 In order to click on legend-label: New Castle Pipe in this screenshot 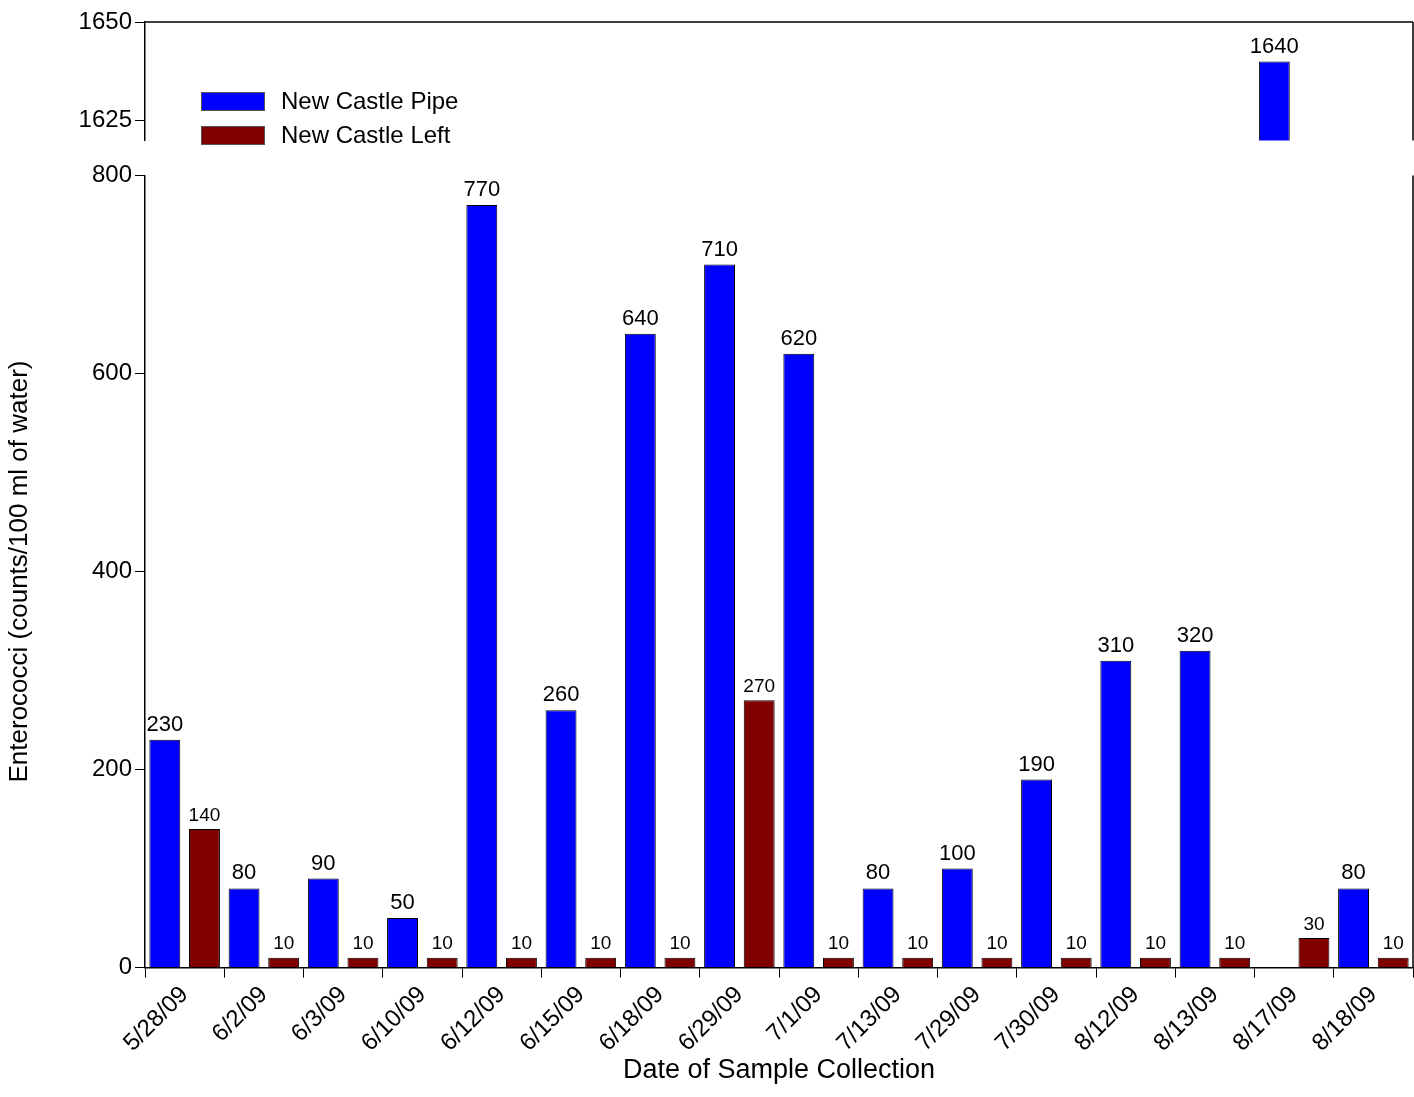, I will do `click(370, 101)`.